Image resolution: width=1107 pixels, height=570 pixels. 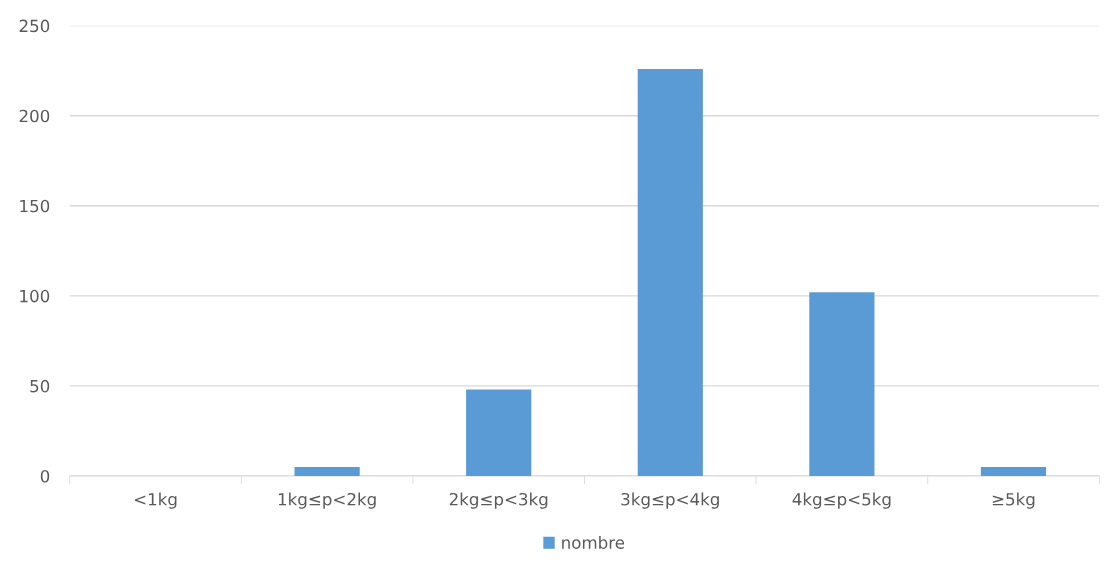 What do you see at coordinates (327, 500) in the screenshot?
I see `x-tick-label: 1kg≤p<2kg` at bounding box center [327, 500].